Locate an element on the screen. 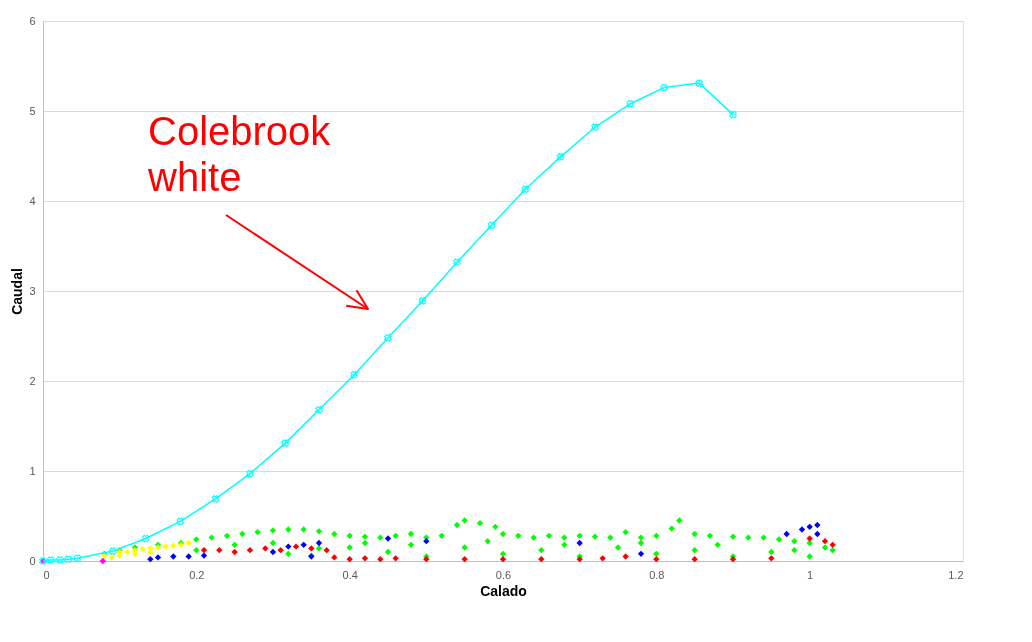 Image resolution: width=1032 pixels, height=642 pixels. y-tick-label: 6 is located at coordinates (32, 20).